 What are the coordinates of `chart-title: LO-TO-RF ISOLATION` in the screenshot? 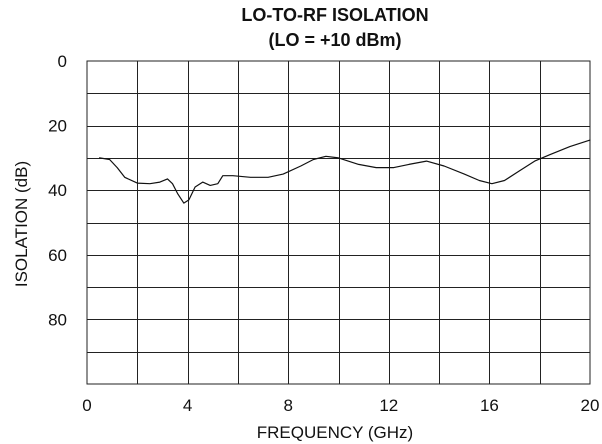 It's located at (334, 15).